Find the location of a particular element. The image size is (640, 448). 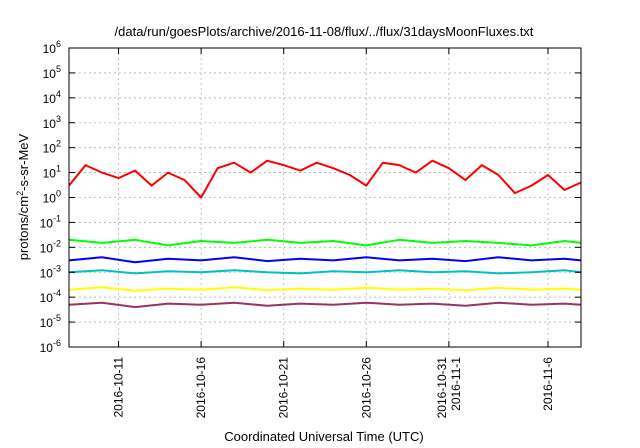

y-tick-label: 10⁰ is located at coordinates (52, 197).